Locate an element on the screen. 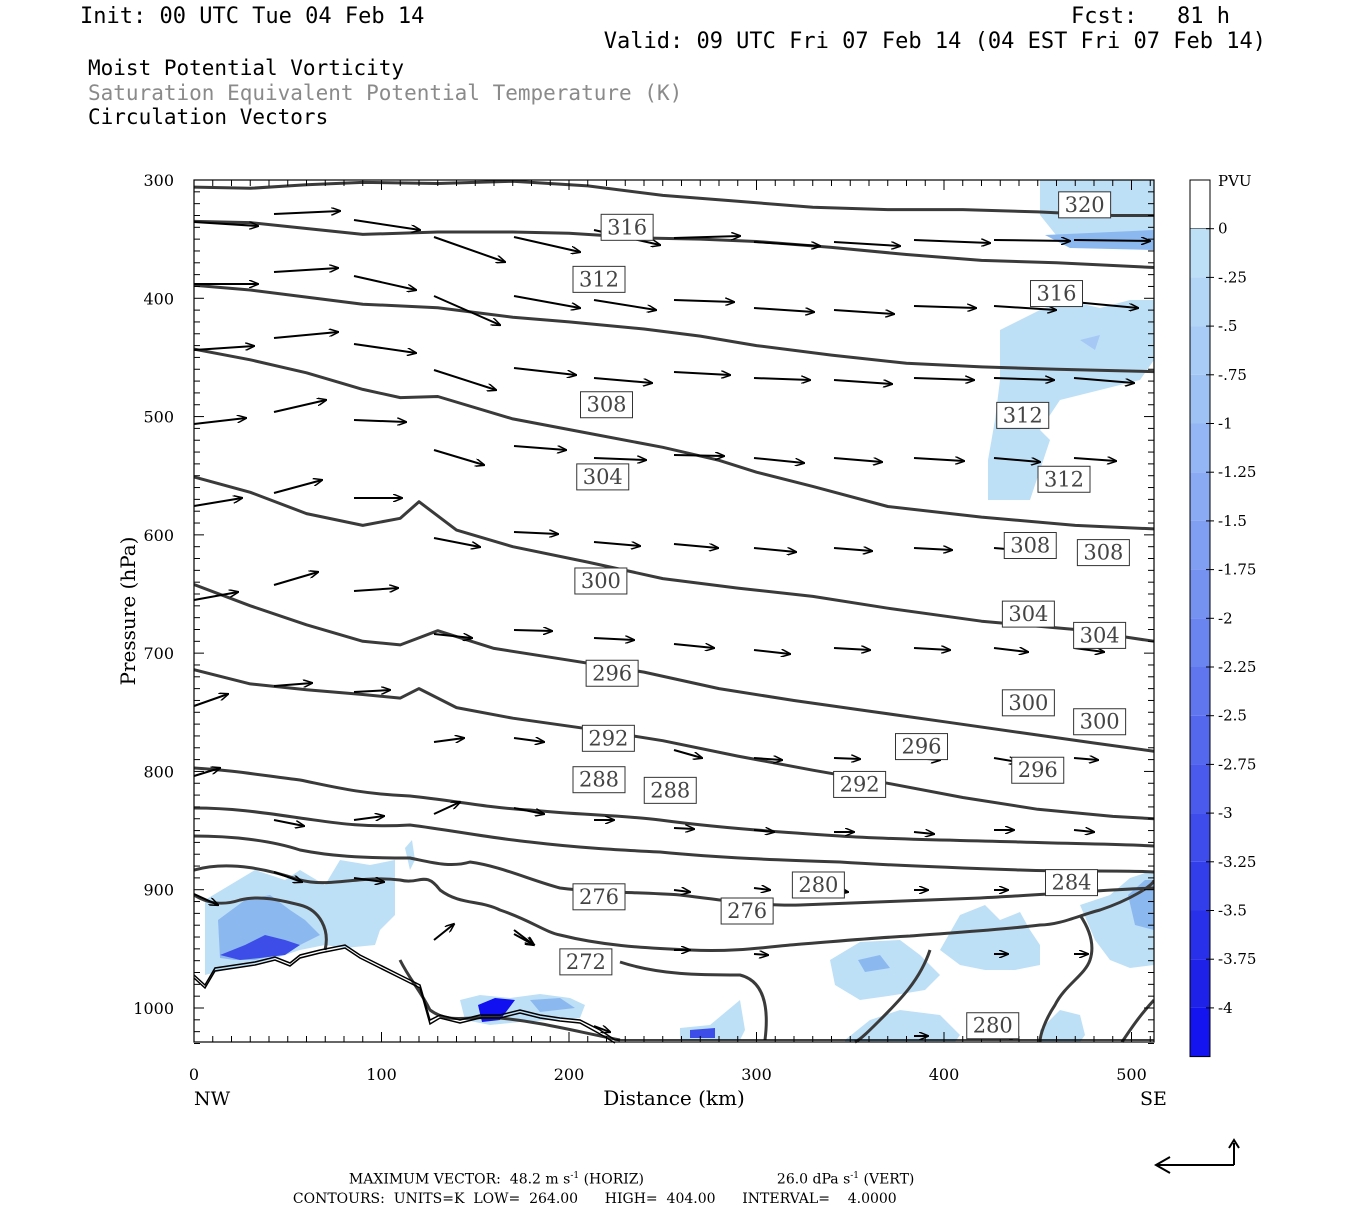 The height and width of the screenshot is (1207, 1350). x-tick-label: 300 is located at coordinates (756, 1074).